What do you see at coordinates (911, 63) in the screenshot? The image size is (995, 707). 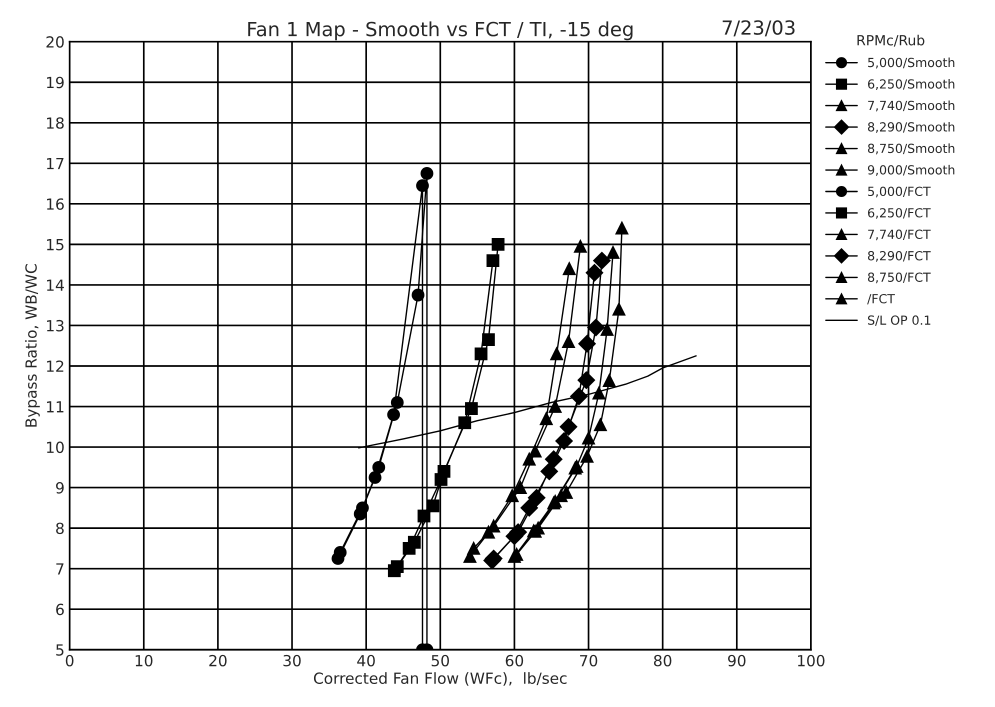 I see `legend-label: 5,000/Smooth` at bounding box center [911, 63].